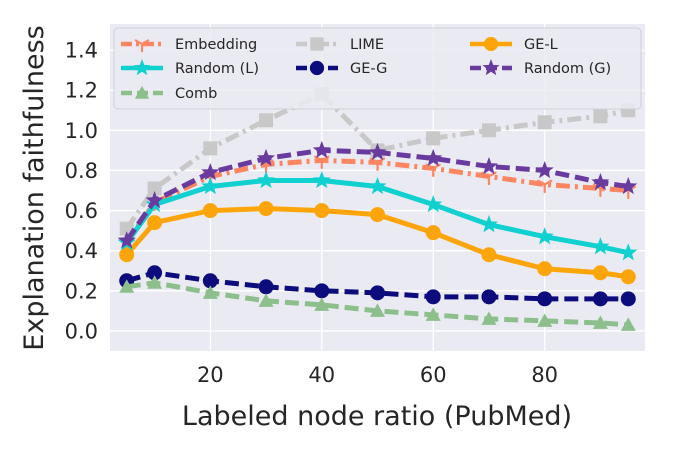 This screenshot has width=677, height=452. Describe the element at coordinates (433, 375) in the screenshot. I see `x-tick-label: 60` at that location.